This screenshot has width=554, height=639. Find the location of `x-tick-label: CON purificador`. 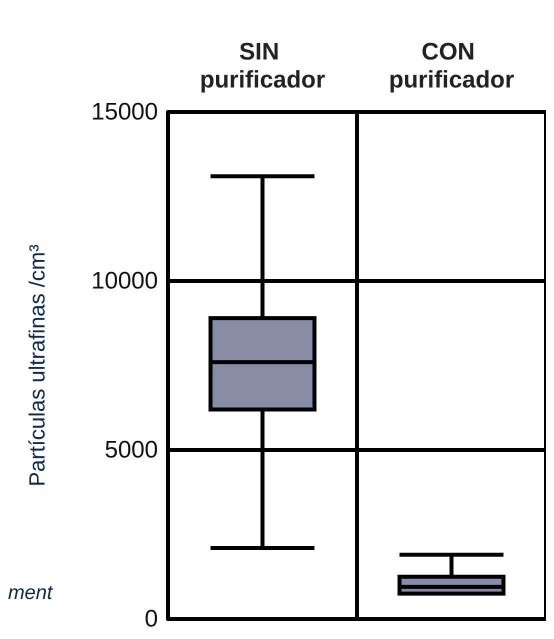

x-tick-label: CON purificador is located at coordinates (451, 66).